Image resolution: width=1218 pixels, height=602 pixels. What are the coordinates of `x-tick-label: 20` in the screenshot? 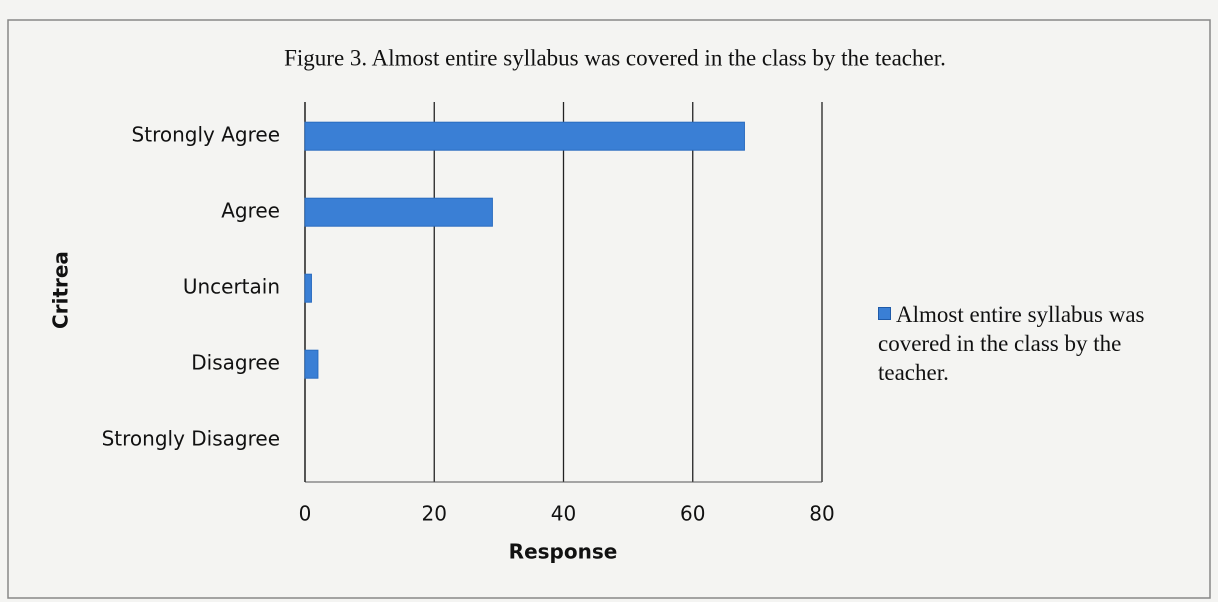 It's located at (434, 514).